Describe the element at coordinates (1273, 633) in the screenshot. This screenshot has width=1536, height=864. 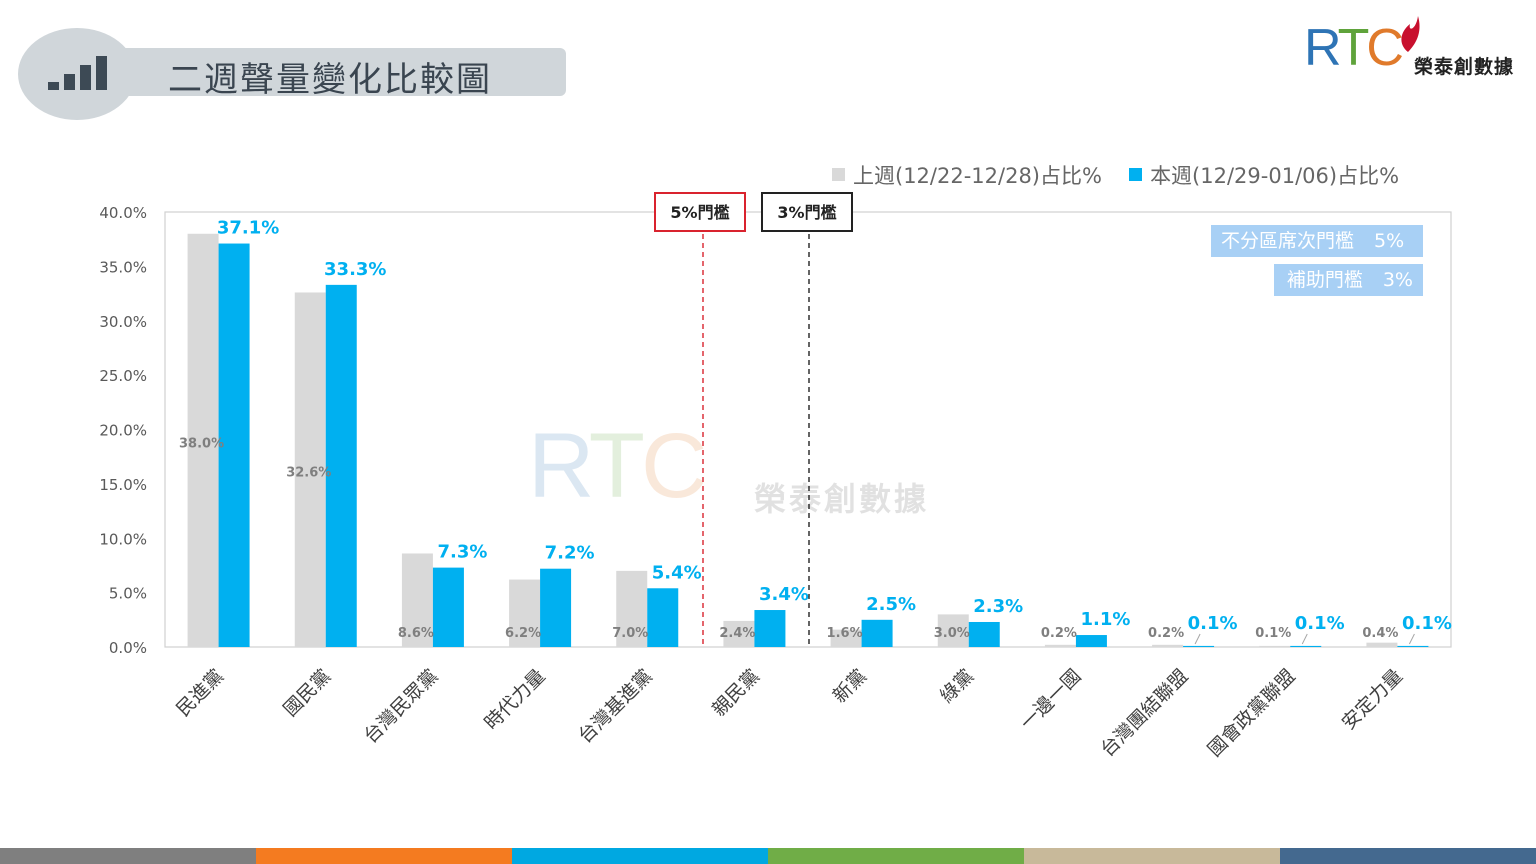
I see `data-label-last-week: 0.1%` at that location.